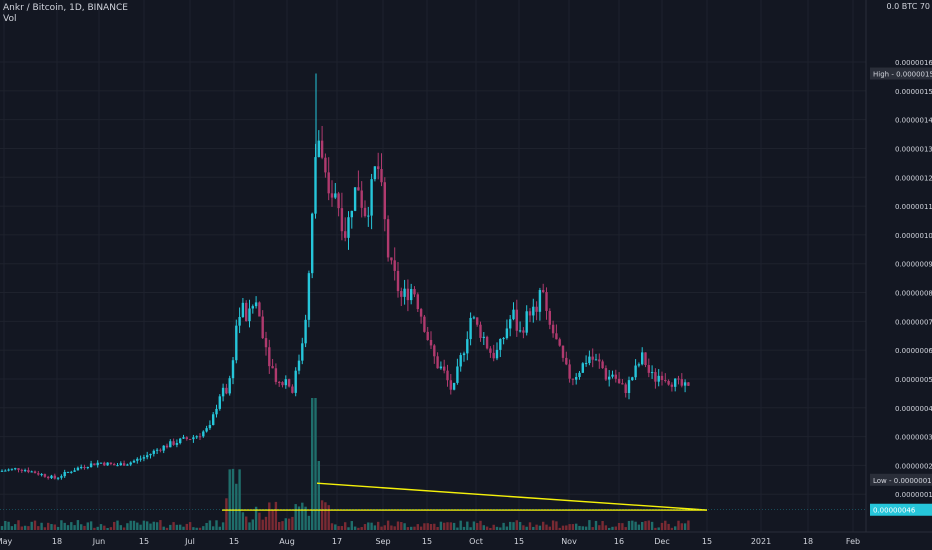 This screenshot has width=932, height=550. What do you see at coordinates (433, 496) in the screenshot?
I see `triangle-trendlines` at bounding box center [433, 496].